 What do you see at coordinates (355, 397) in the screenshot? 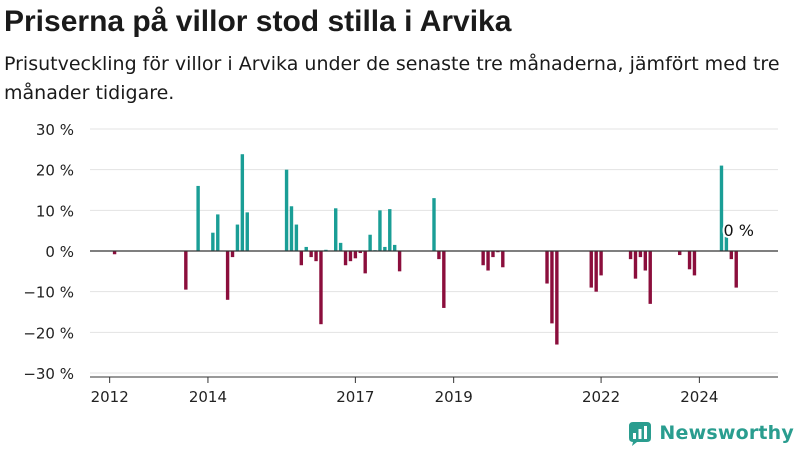
I see `x-tick-label: 2017` at bounding box center [355, 397].